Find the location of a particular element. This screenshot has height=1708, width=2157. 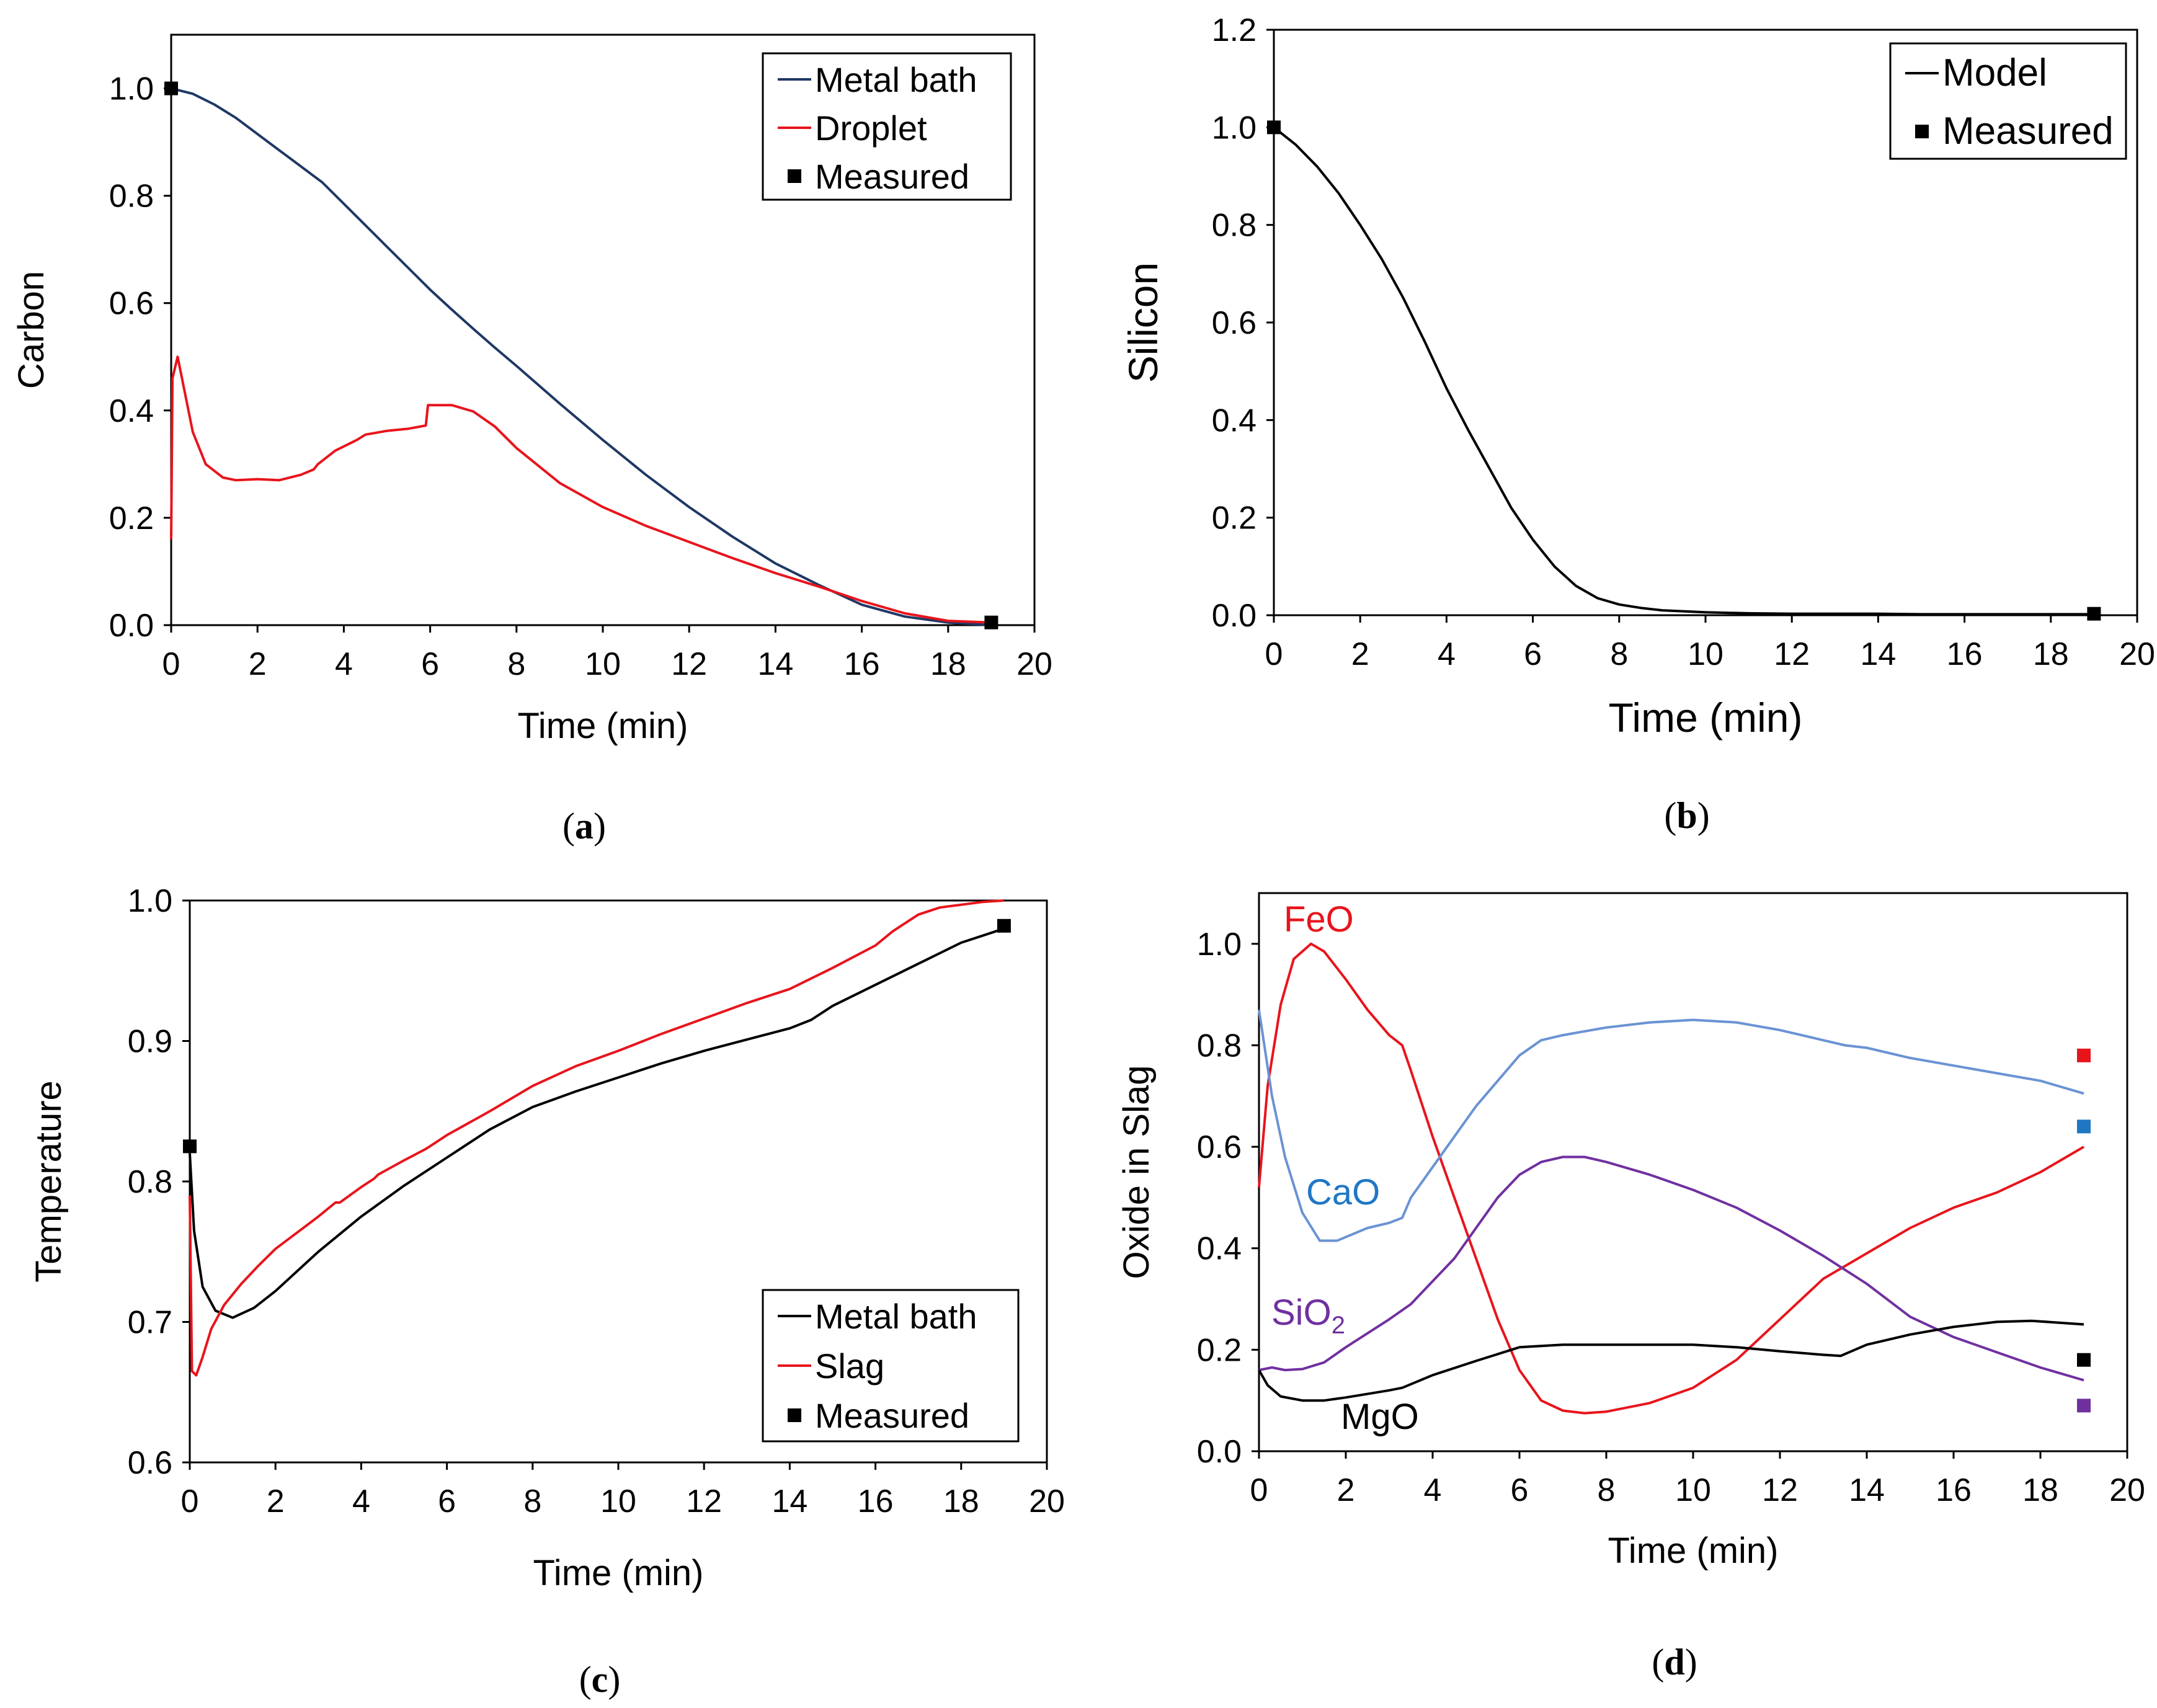

legend-label: Slag is located at coordinates (849, 1366).